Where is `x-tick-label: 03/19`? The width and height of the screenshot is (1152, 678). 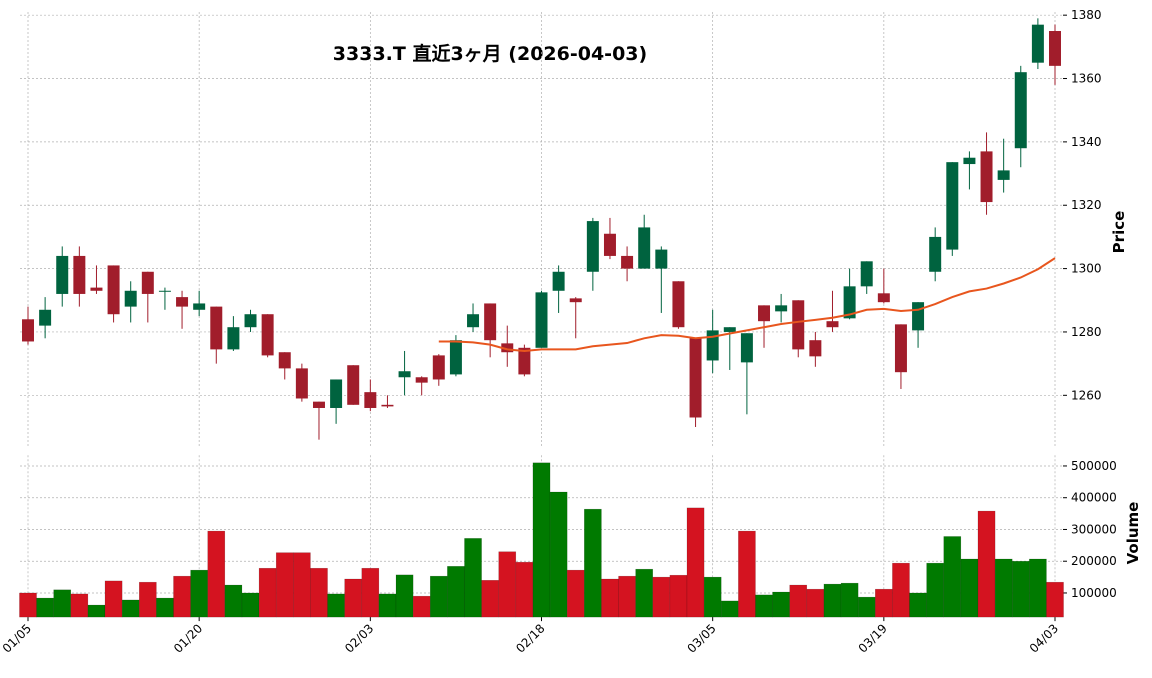 x-tick-label: 03/19 is located at coordinates (873, 638).